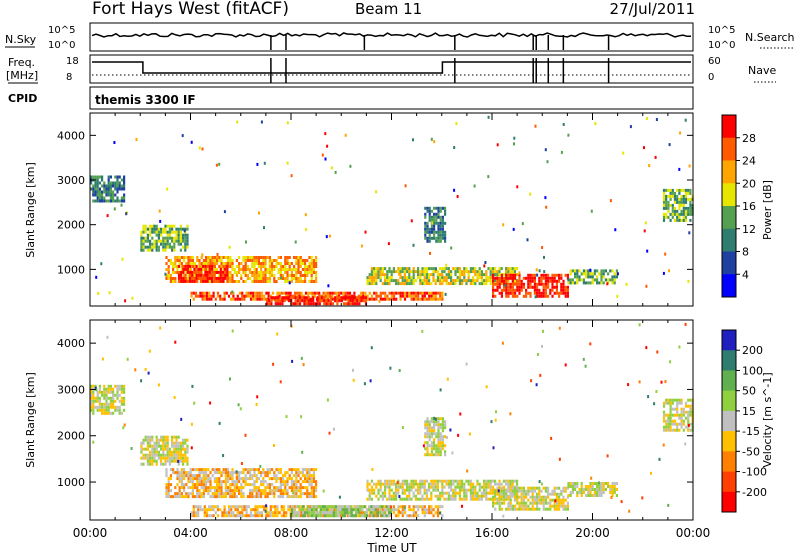 This screenshot has height=554, width=800. I want to click on station-title: Fort Hays West (fitACF), so click(190, 9).